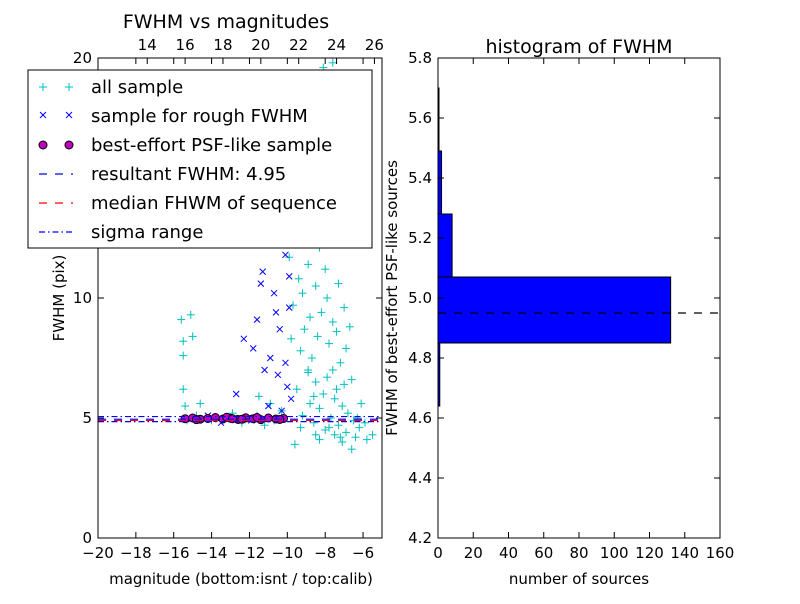 Image resolution: width=800 pixels, height=604 pixels. What do you see at coordinates (363, 553) in the screenshot?
I see `scatter-x-tick-label-7: −6` at bounding box center [363, 553].